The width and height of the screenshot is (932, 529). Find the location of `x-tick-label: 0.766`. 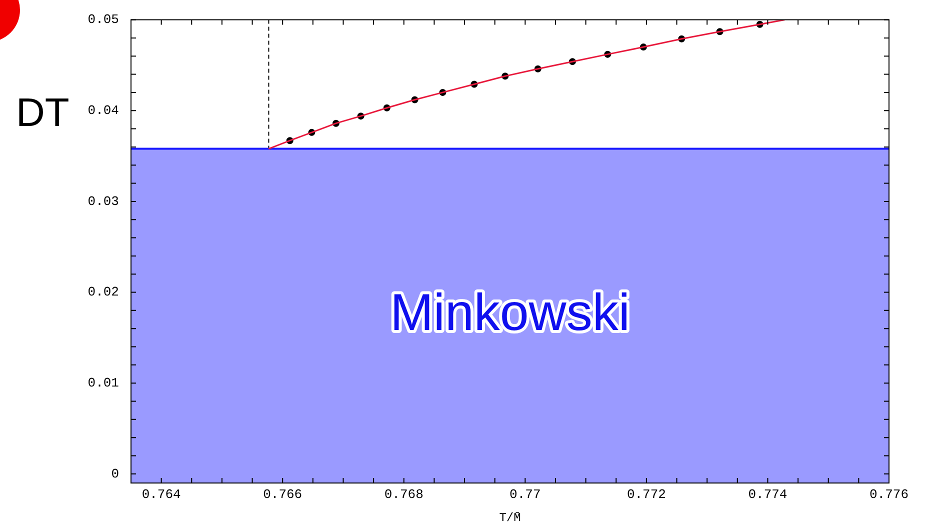

x-tick-label: 0.766 is located at coordinates (282, 494).